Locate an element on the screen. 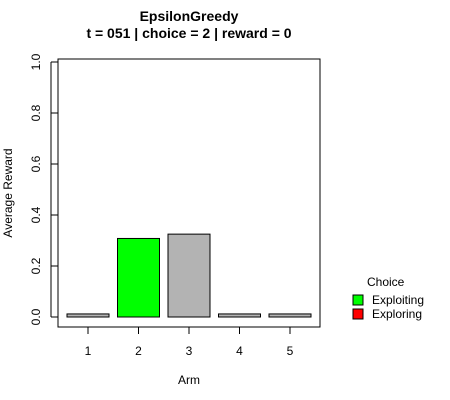 This screenshot has width=450, height=400. y-axis-label: Average Reward is located at coordinates (8, 192).